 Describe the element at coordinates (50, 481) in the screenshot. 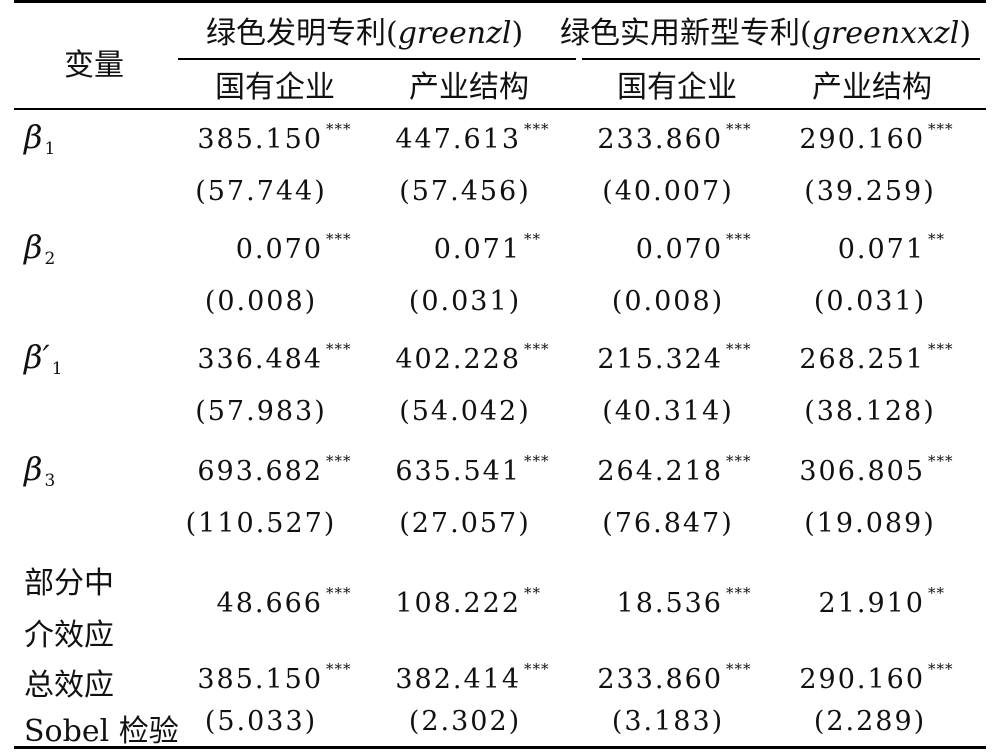

I see `subscript: 3` at that location.